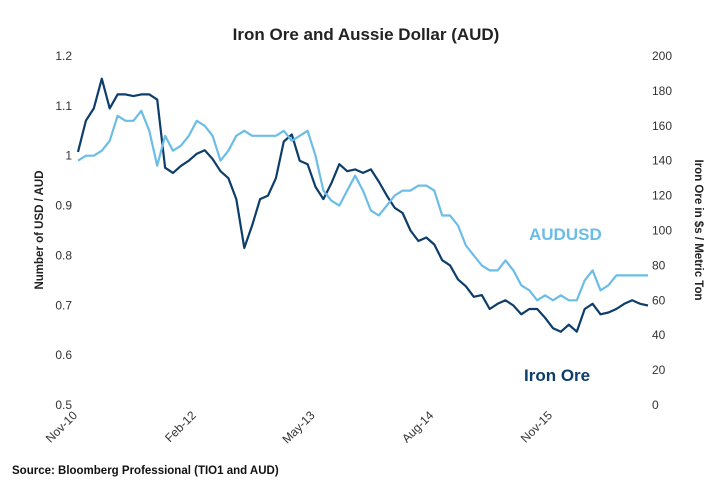  What do you see at coordinates (417, 426) in the screenshot?
I see `x-tick-label: Aug-14` at bounding box center [417, 426].